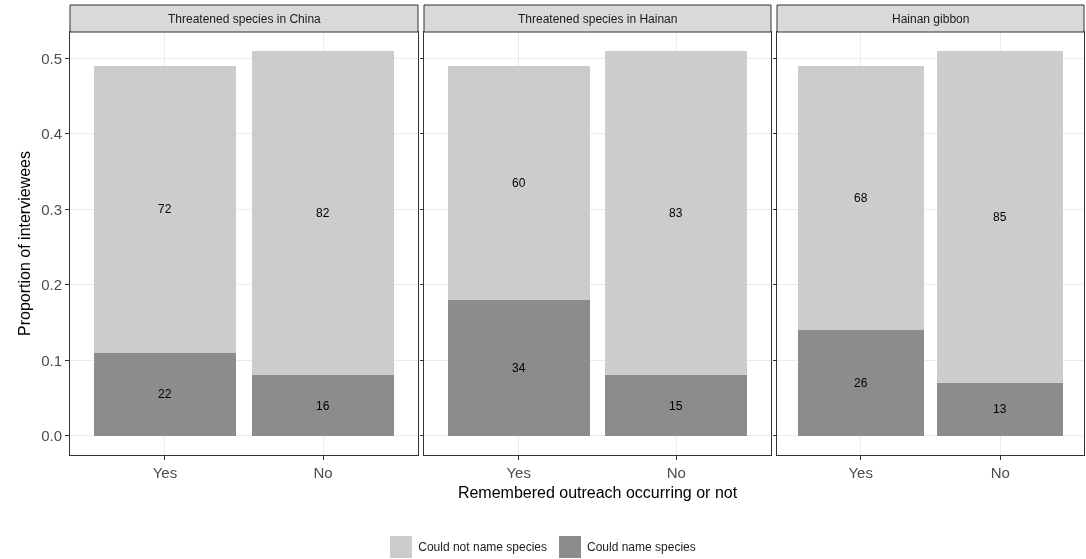  I want to click on annotation: 82, so click(323, 213).